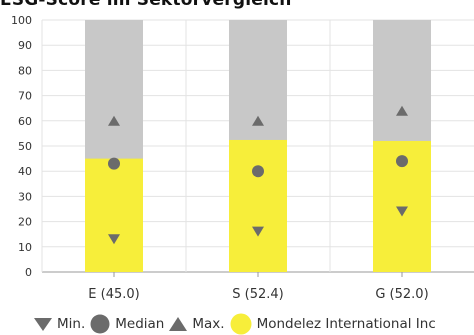 The width and height of the screenshot is (474, 335). Describe the element at coordinates (25, 70) in the screenshot. I see `y-tick-label: 80` at that location.